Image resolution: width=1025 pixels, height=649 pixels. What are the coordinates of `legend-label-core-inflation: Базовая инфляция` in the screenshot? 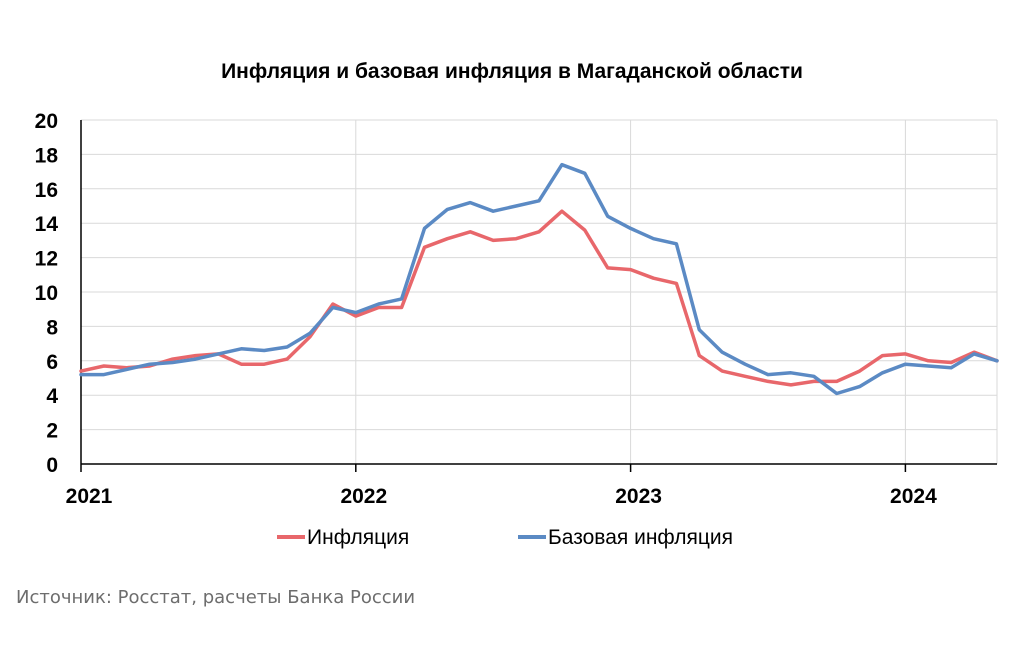 It's located at (640, 537).